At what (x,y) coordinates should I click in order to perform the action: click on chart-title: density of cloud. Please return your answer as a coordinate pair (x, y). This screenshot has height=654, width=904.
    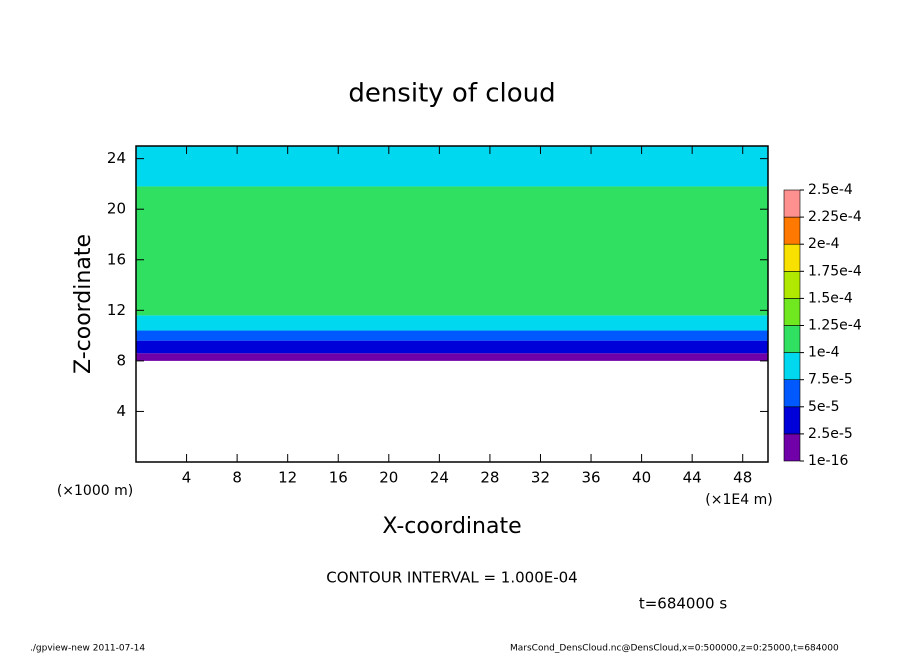
    Looking at the image, I should click on (451, 94).